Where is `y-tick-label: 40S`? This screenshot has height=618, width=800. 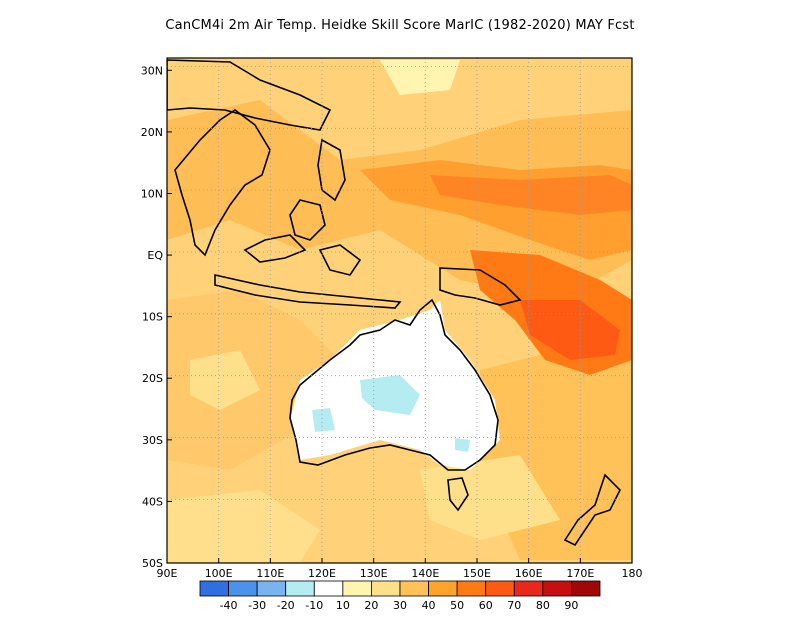
y-tick-label: 40S is located at coordinates (152, 501).